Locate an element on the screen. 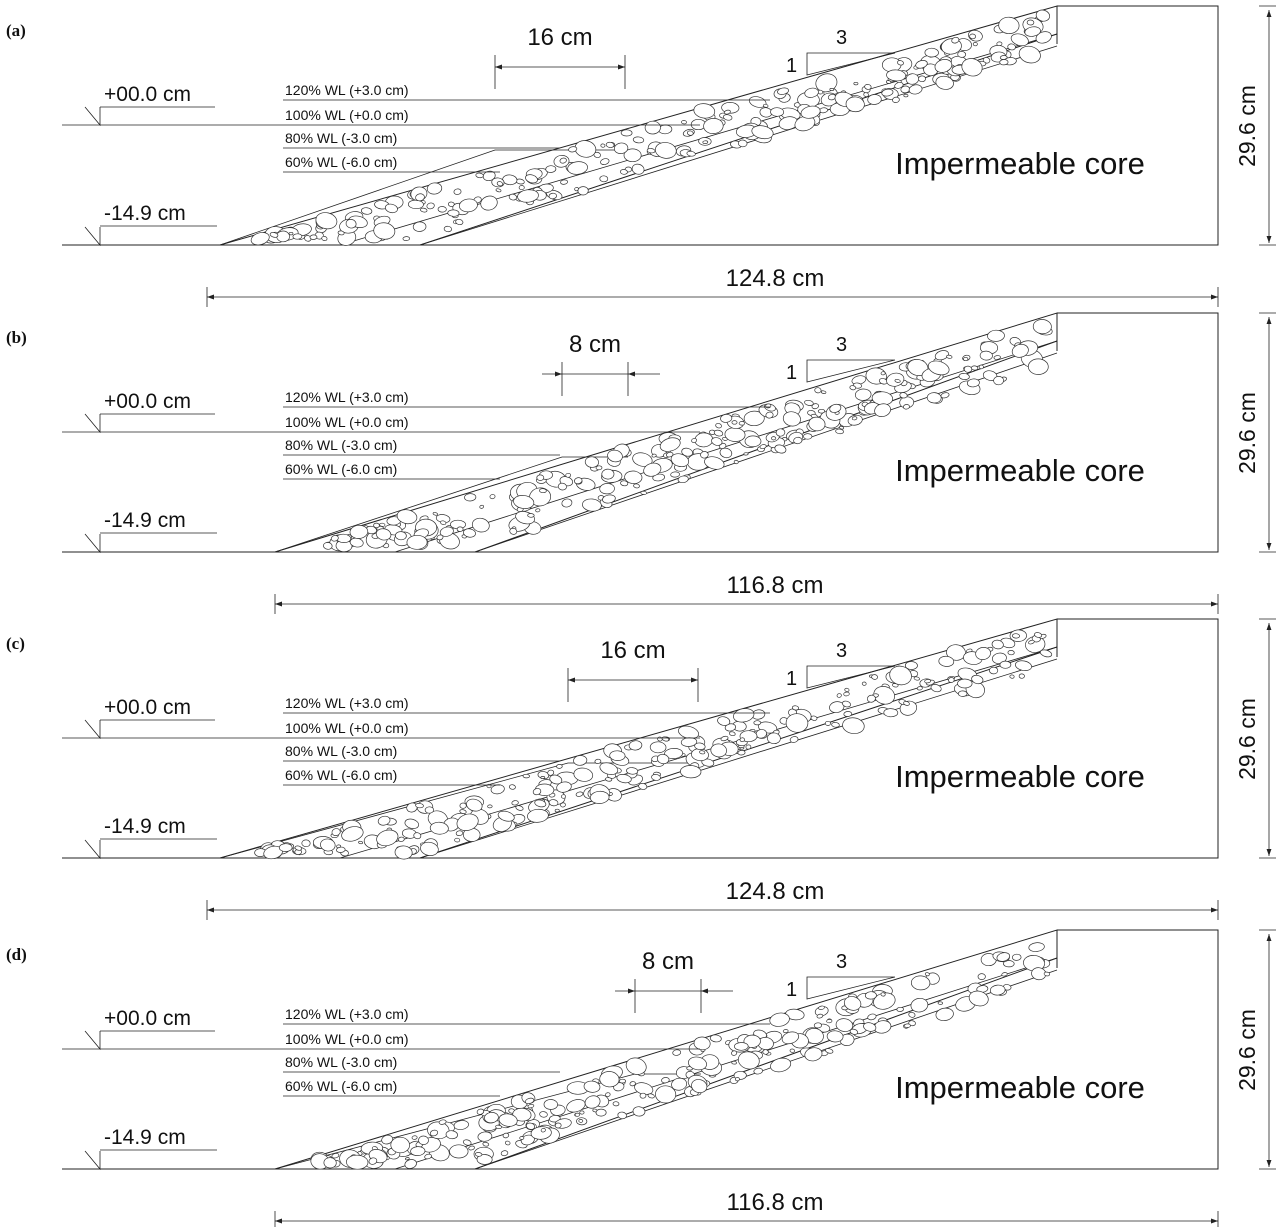 The width and height of the screenshot is (1276, 1227). top-level-label: +00.0 cm is located at coordinates (147, 1018).